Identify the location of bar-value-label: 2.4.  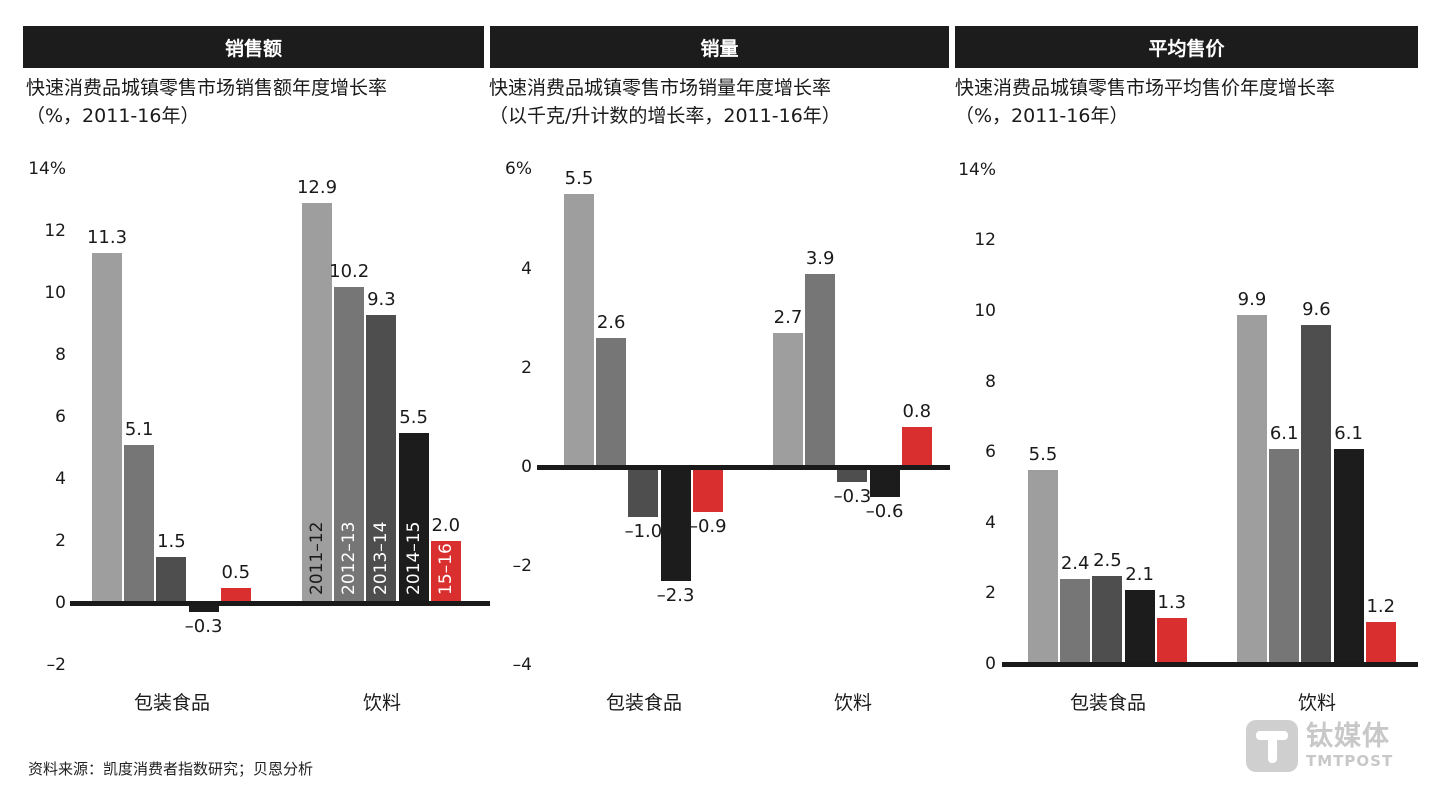
(1075, 564).